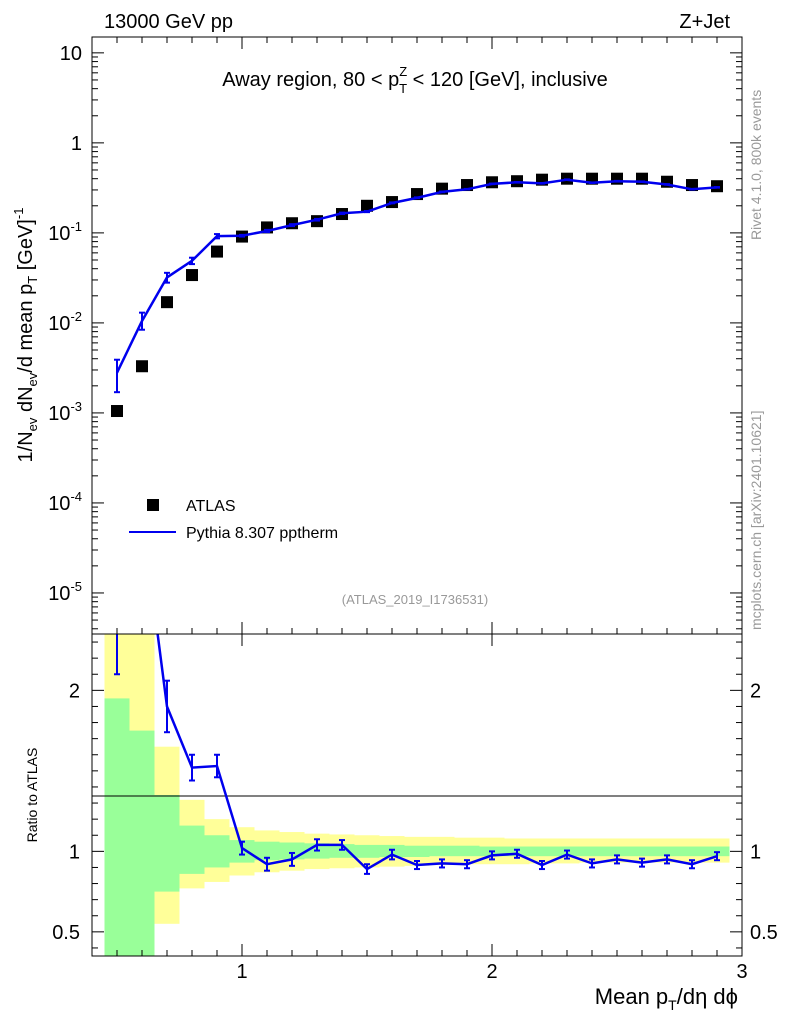 This screenshot has height=1024, width=786. I want to click on header-right: Z+Jet, so click(704, 22).